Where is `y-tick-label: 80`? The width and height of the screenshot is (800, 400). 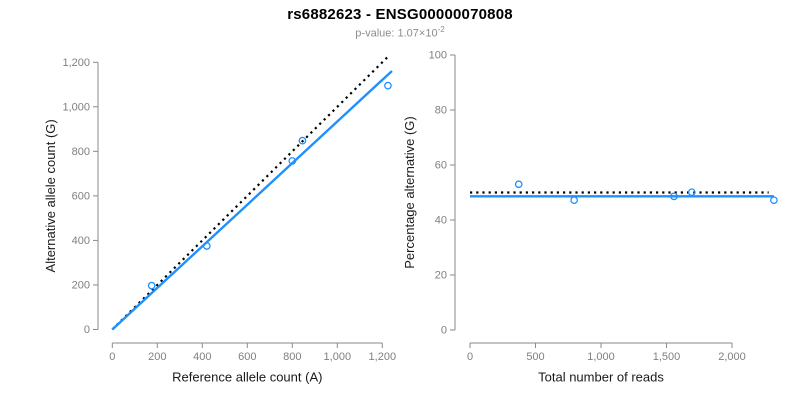
y-tick-label: 80 is located at coordinates (441, 111).